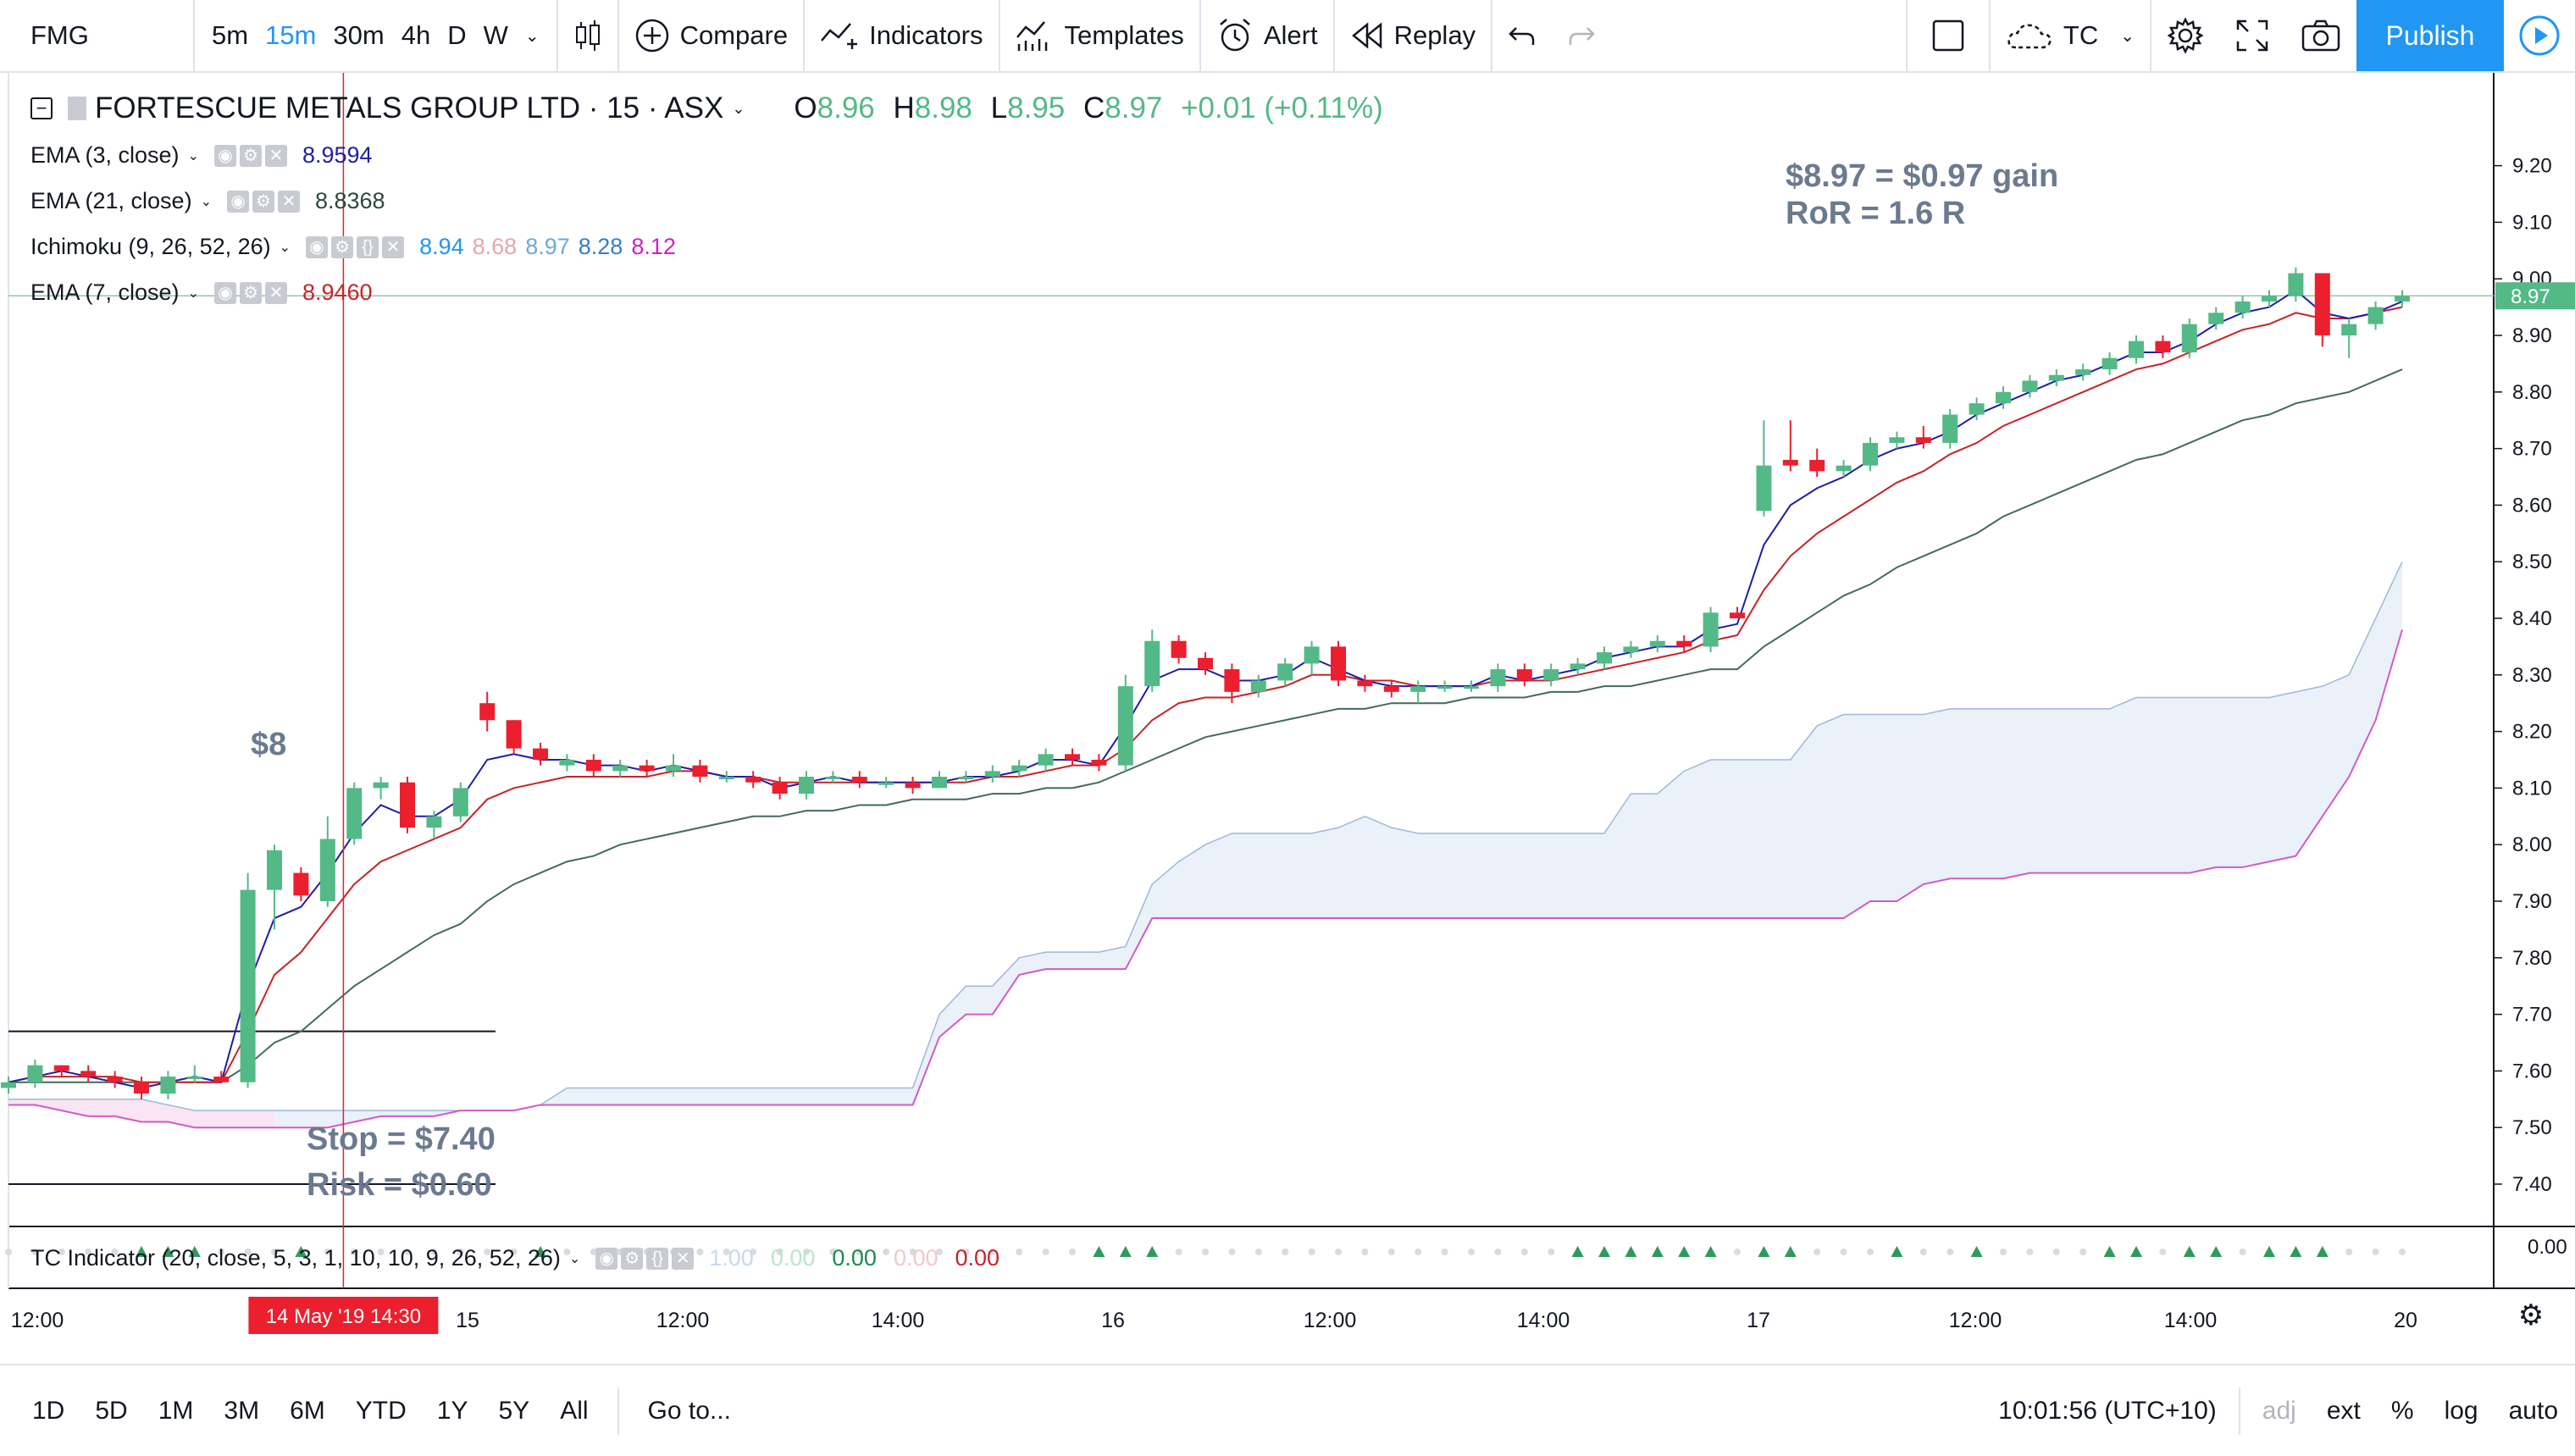  What do you see at coordinates (307, 1410) in the screenshot?
I see `range-6m: 6M` at bounding box center [307, 1410].